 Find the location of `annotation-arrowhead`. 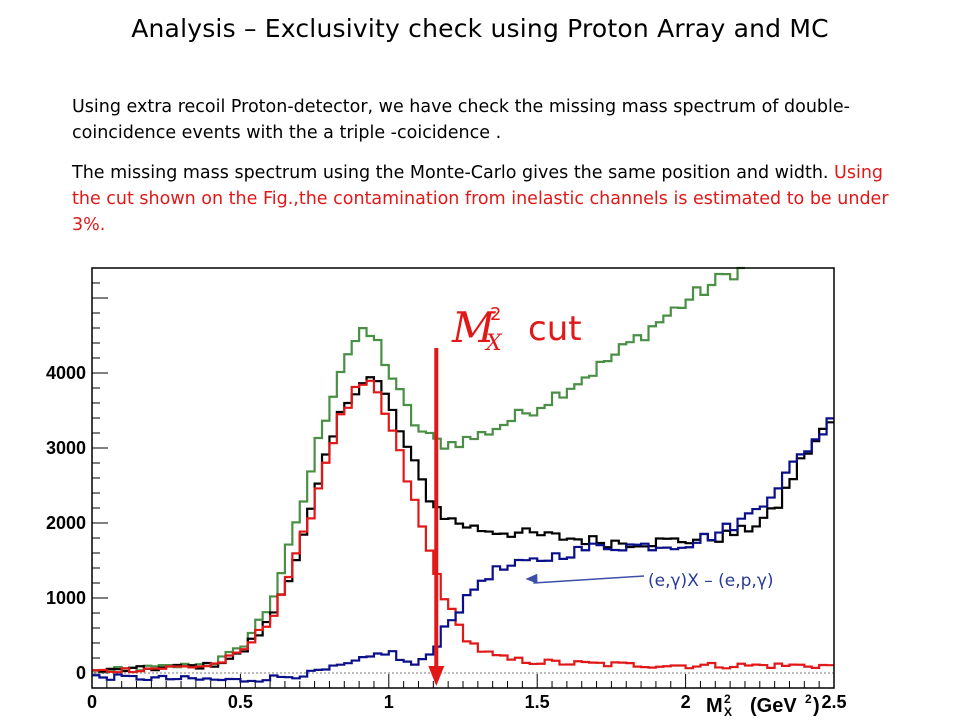

annotation-arrowhead is located at coordinates (531, 578).